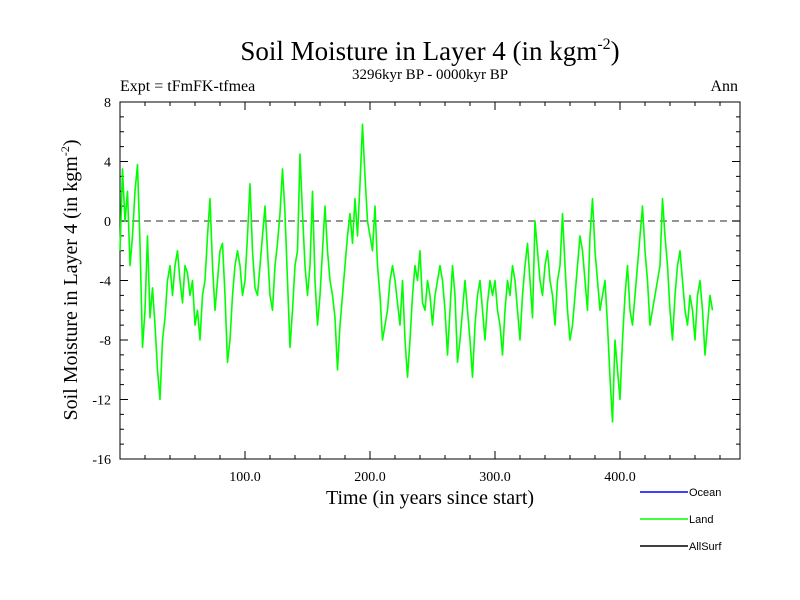 Image resolution: width=800 pixels, height=600 pixels. What do you see at coordinates (432, 477) in the screenshot?
I see `x-tick-labels: 100.0 200.0 300.0 400.0` at bounding box center [432, 477].